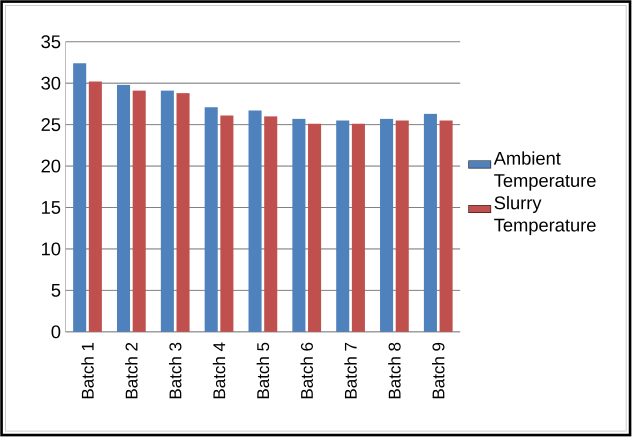  I want to click on y-tick-label: 30, so click(50, 83).